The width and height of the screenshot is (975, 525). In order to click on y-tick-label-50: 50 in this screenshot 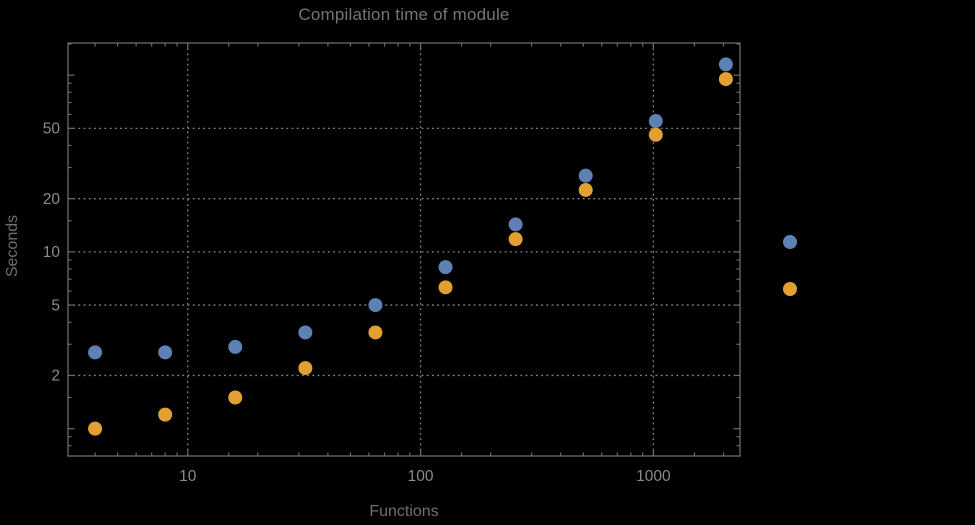, I will do `click(52, 129)`.